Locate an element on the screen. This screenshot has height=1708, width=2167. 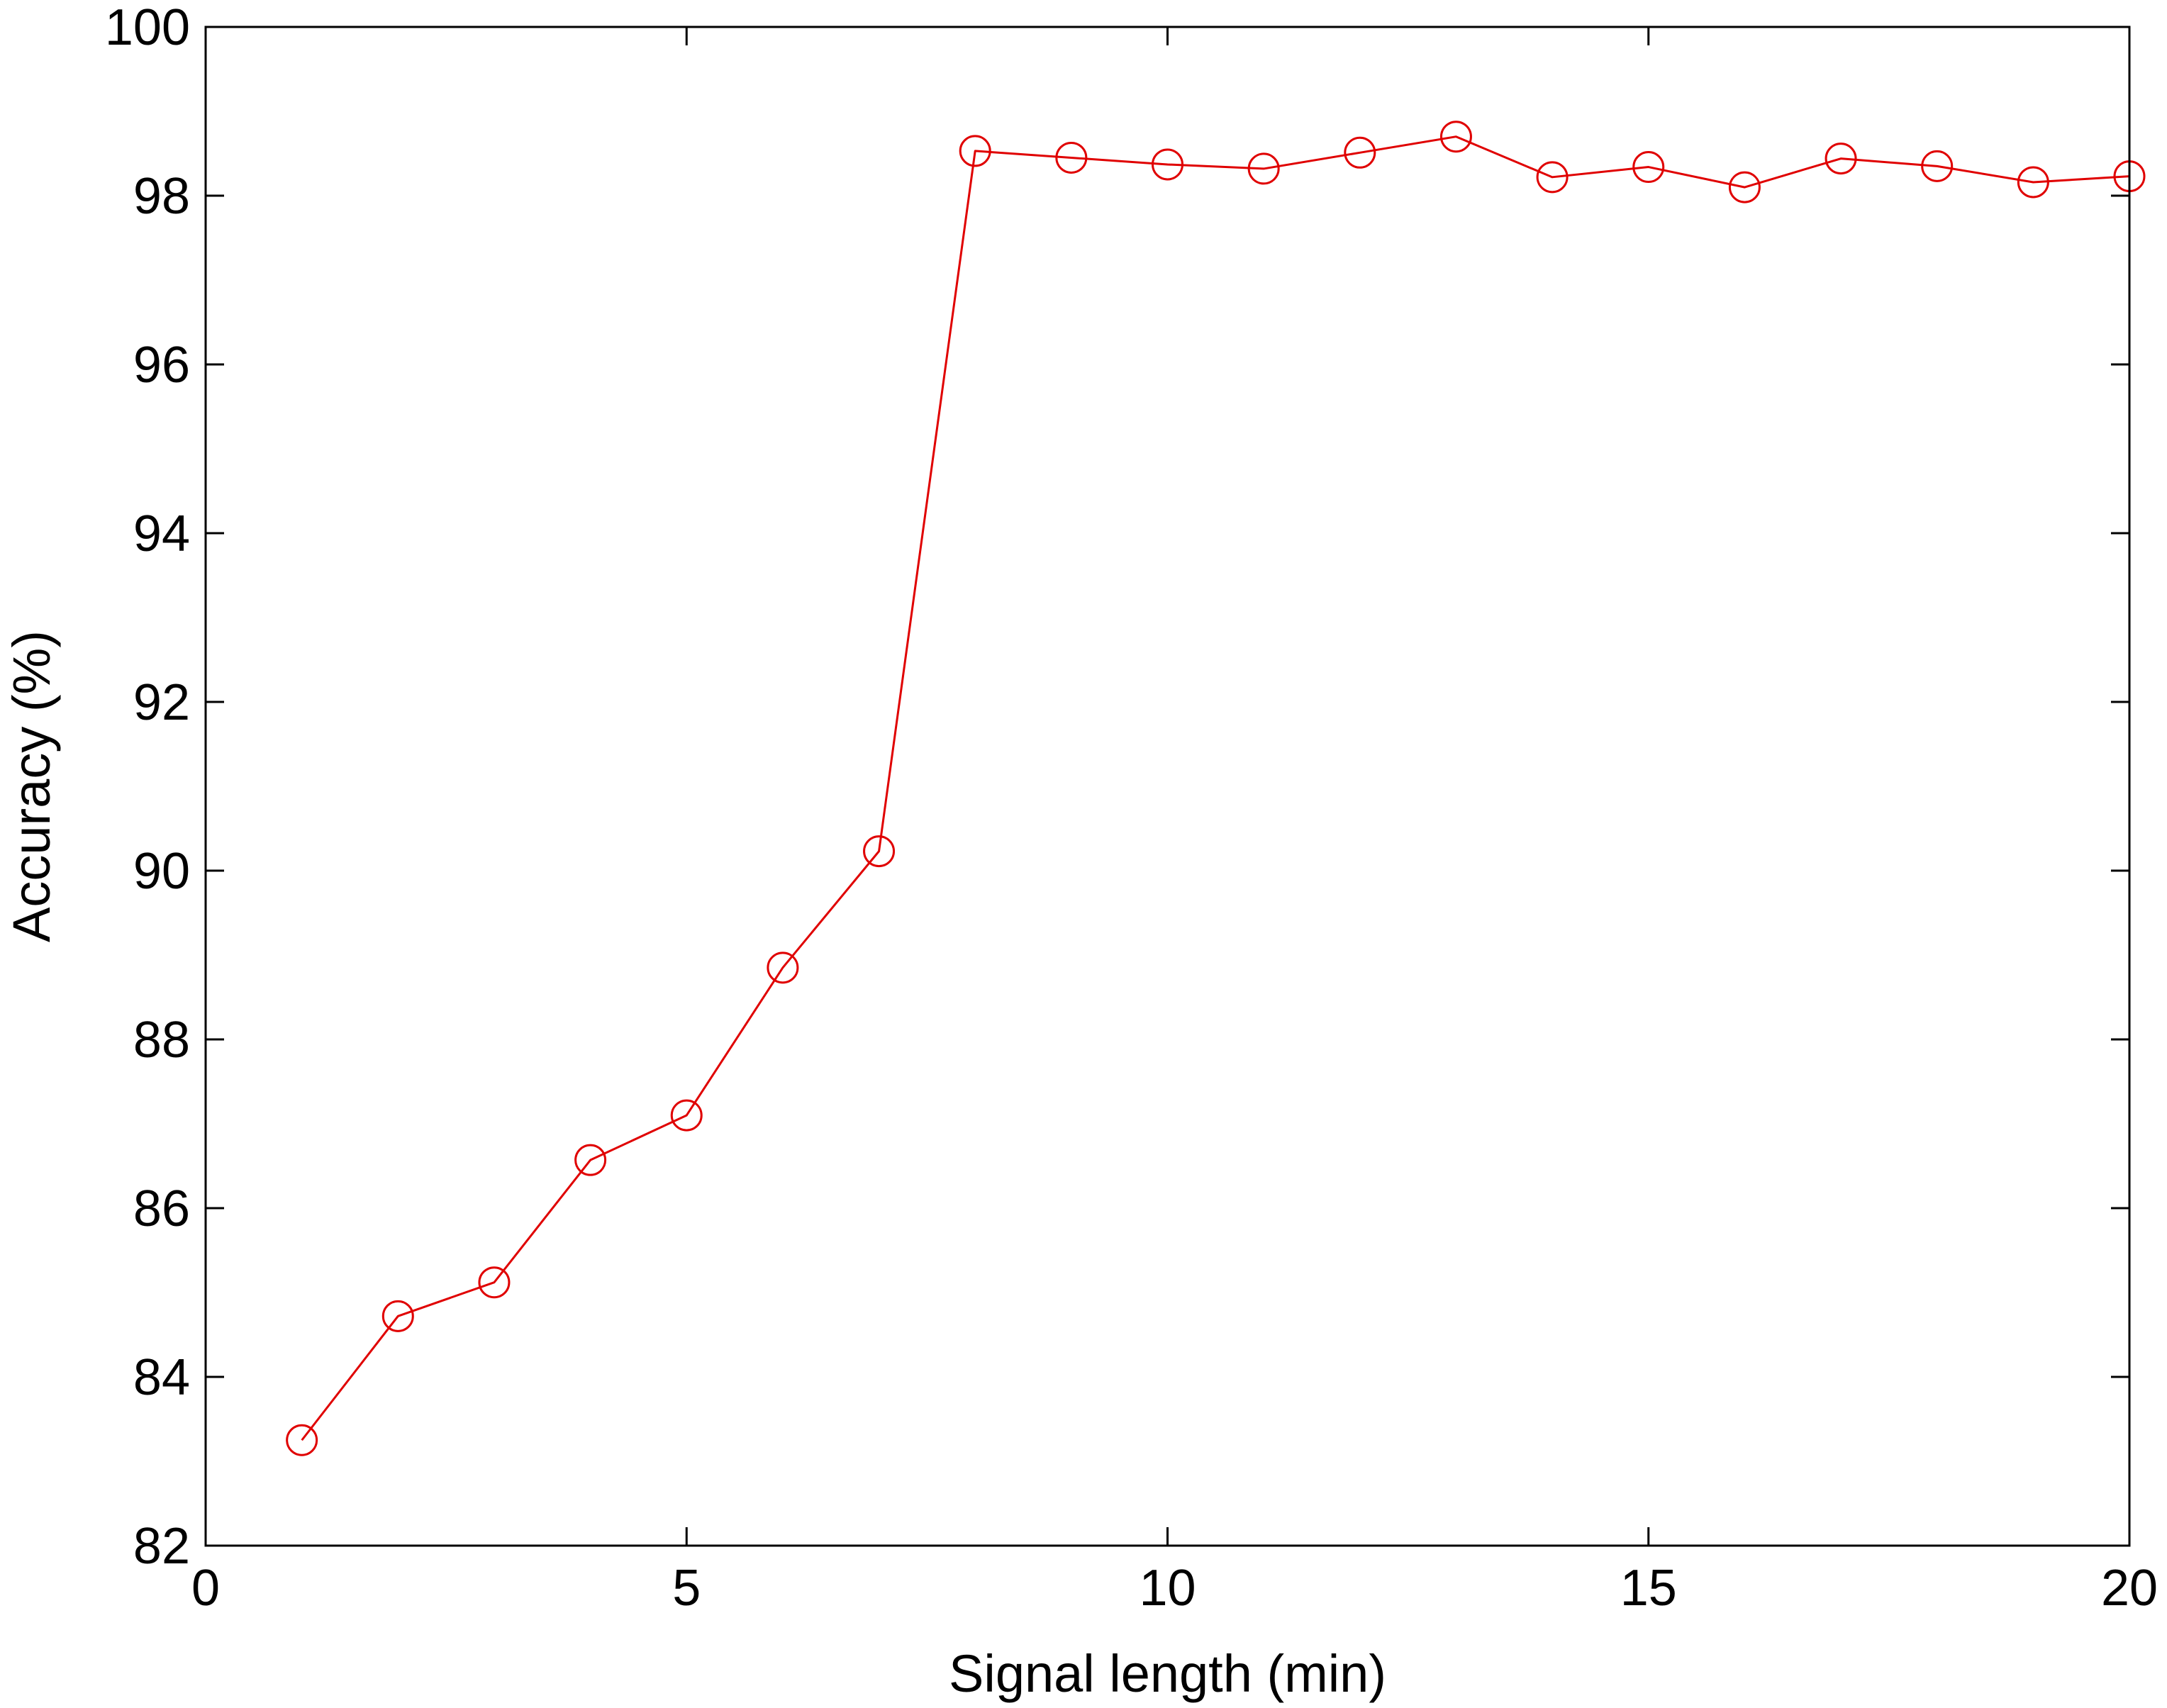
x-tick-label: 10 is located at coordinates (1168, 1589).